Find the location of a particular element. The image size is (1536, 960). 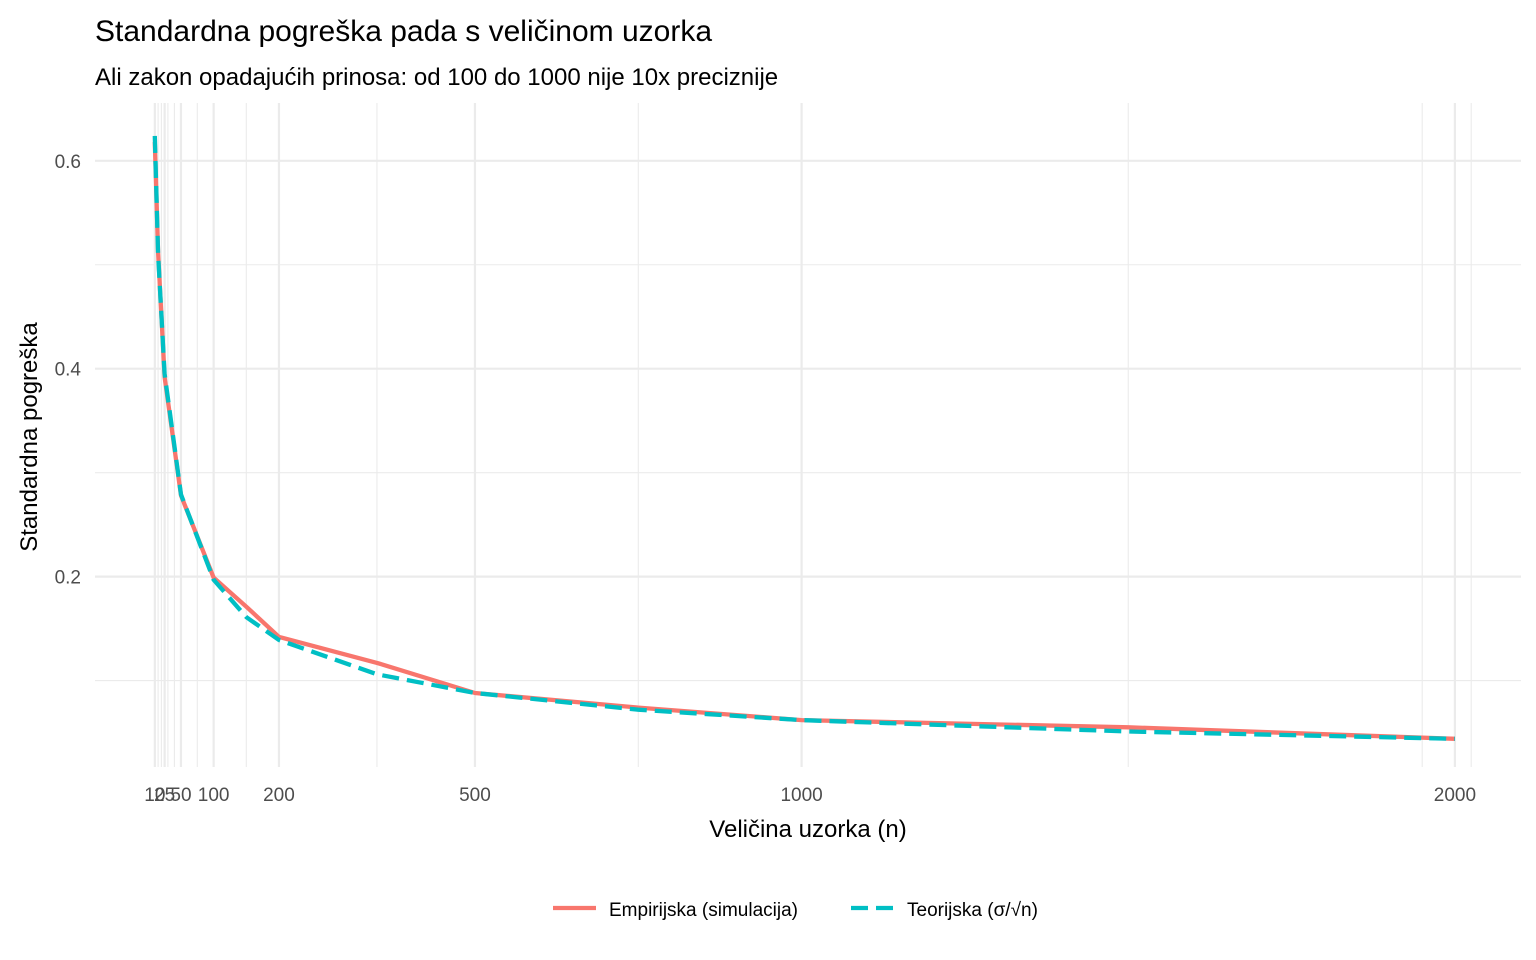

y-tick-label: 0.4 is located at coordinates (68, 370).